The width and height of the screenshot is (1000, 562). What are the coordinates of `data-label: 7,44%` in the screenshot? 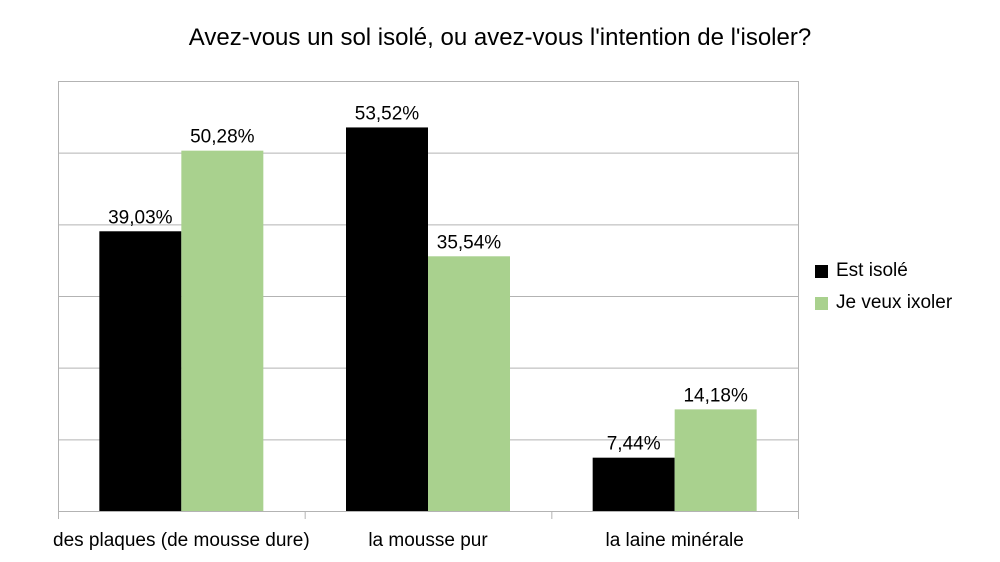 It's located at (634, 444).